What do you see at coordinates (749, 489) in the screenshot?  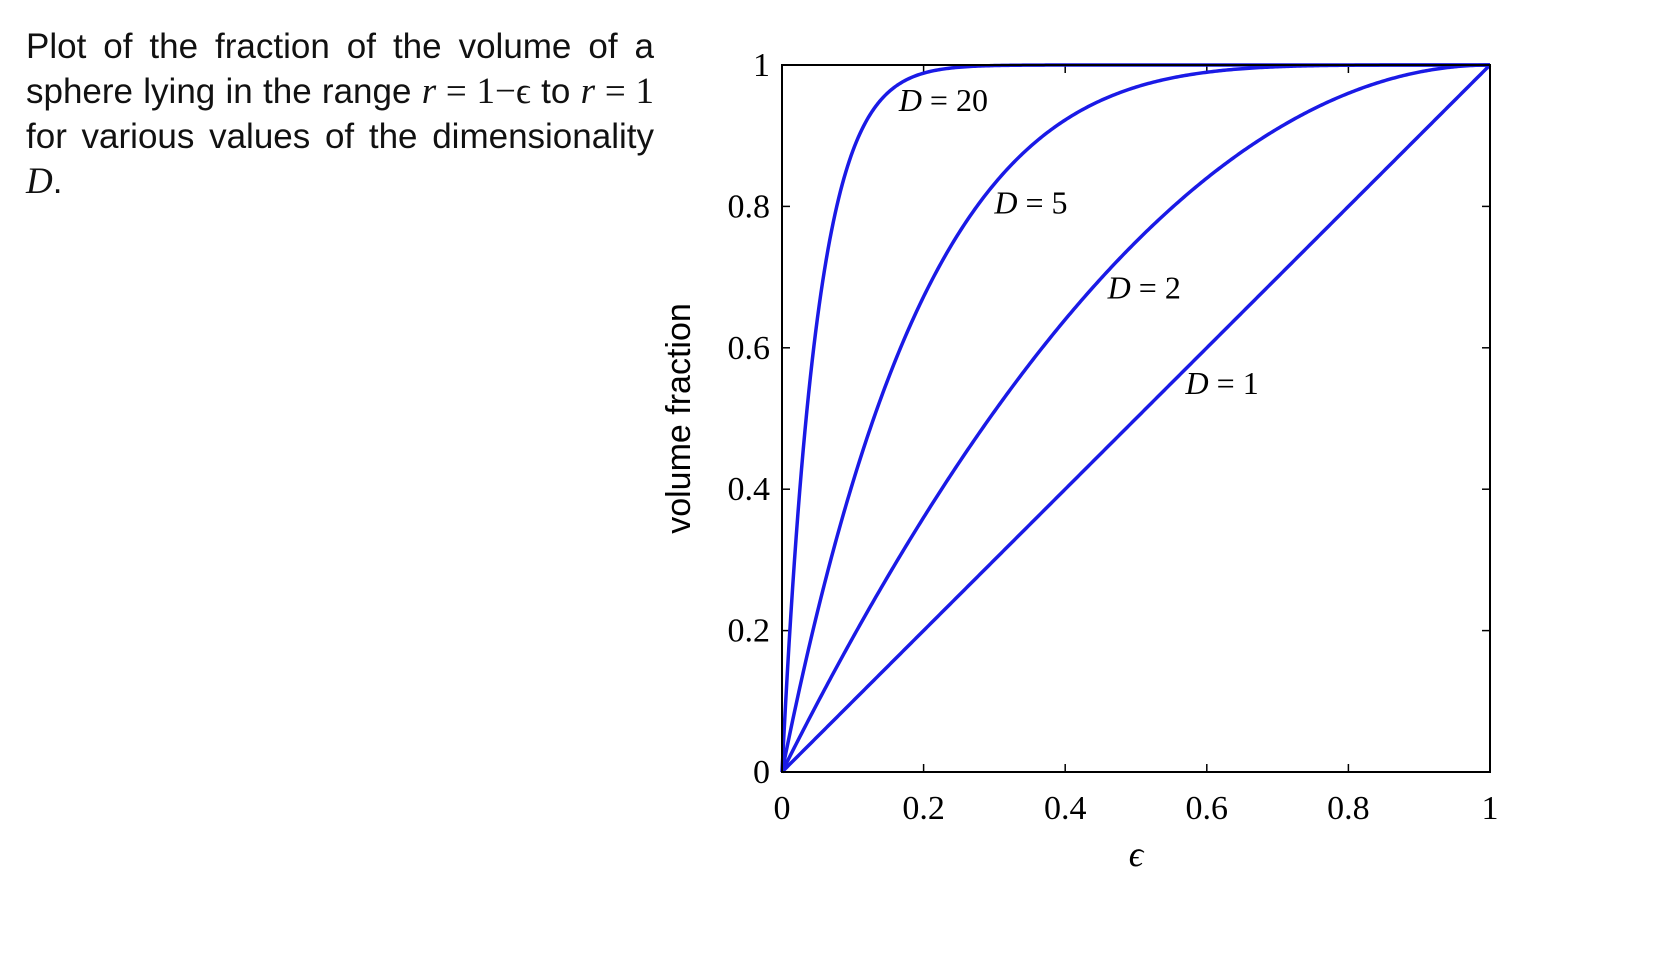 I see `y-tick-label: 0.4` at bounding box center [749, 489].